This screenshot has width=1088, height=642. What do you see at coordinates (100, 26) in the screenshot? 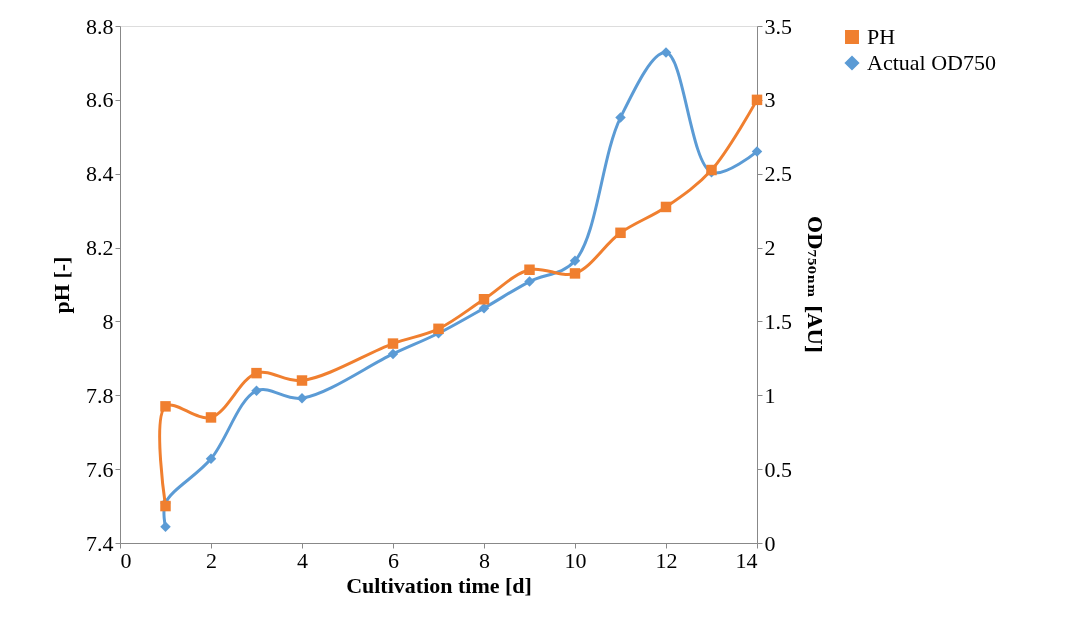
I see `y-tick-label: 8.8` at bounding box center [100, 26].